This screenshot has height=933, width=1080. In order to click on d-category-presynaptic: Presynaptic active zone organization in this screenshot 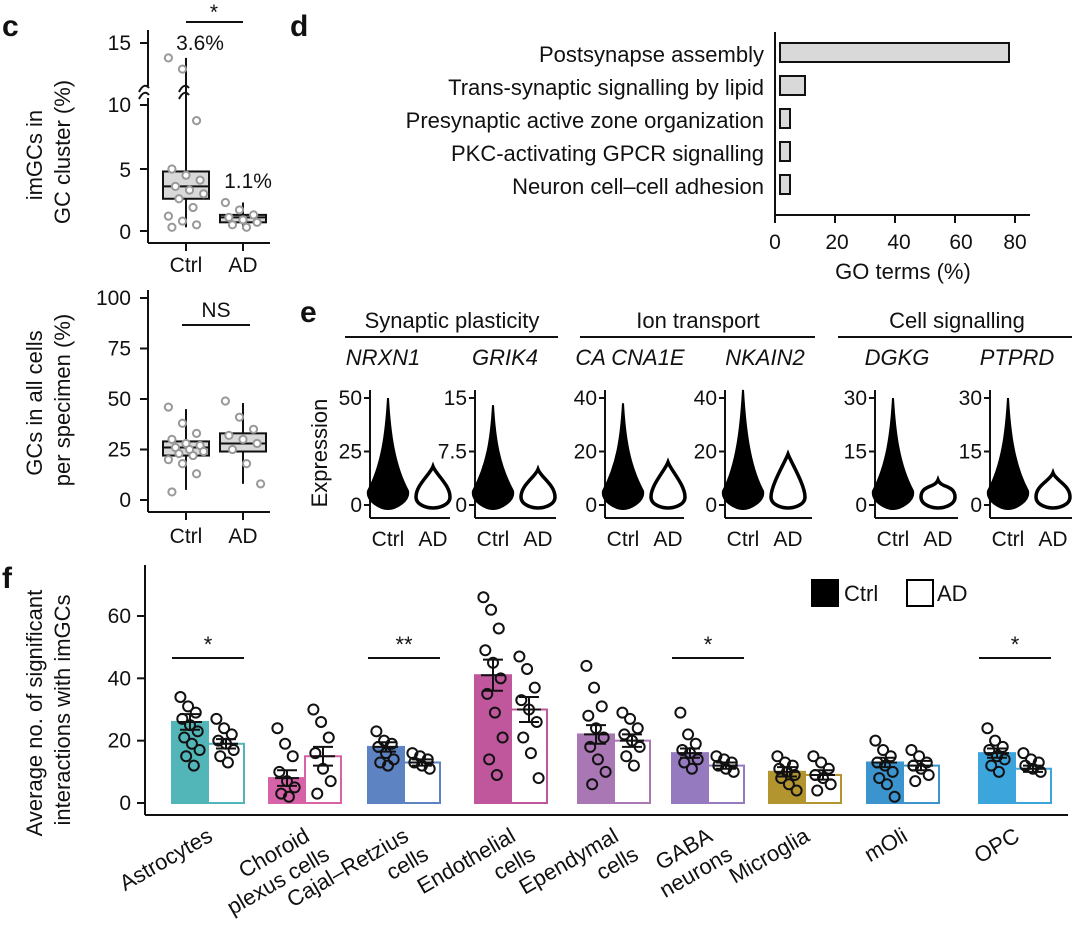, I will do `click(585, 120)`.